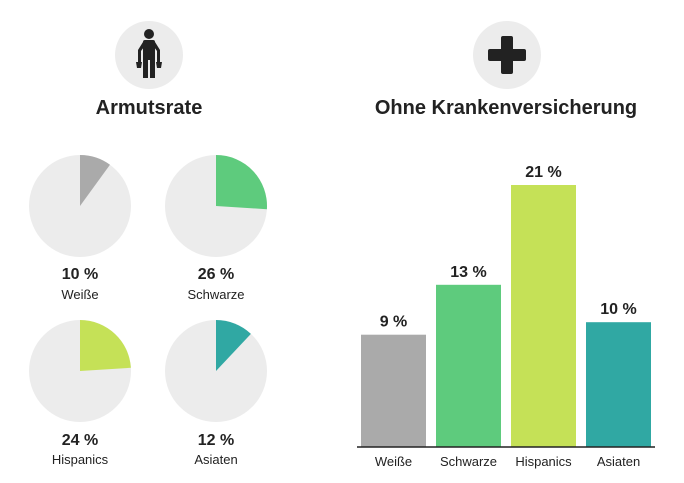 This screenshot has height=483, width=684. Describe the element at coordinates (216, 274) in the screenshot. I see `pie-value-label: 26 %` at that location.